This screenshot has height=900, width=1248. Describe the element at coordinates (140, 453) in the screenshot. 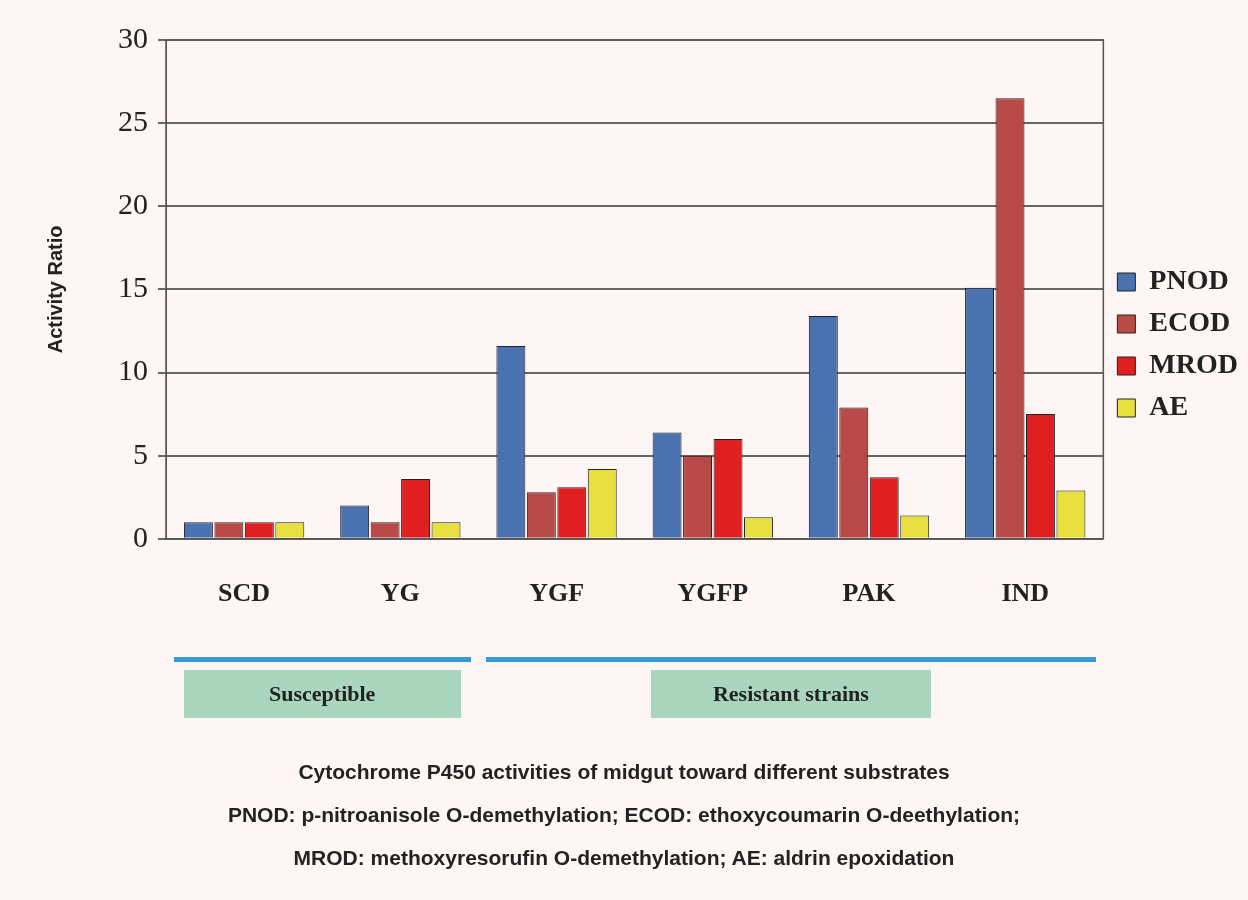

I see `y-tick-label: 5` at that location.